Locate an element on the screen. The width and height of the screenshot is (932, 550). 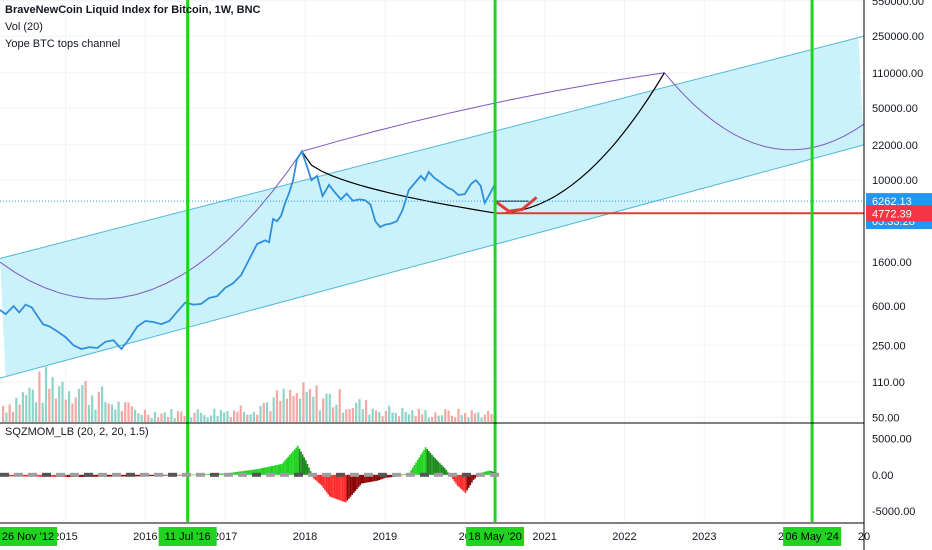
x-tick-10: 20 is located at coordinates (864, 537).